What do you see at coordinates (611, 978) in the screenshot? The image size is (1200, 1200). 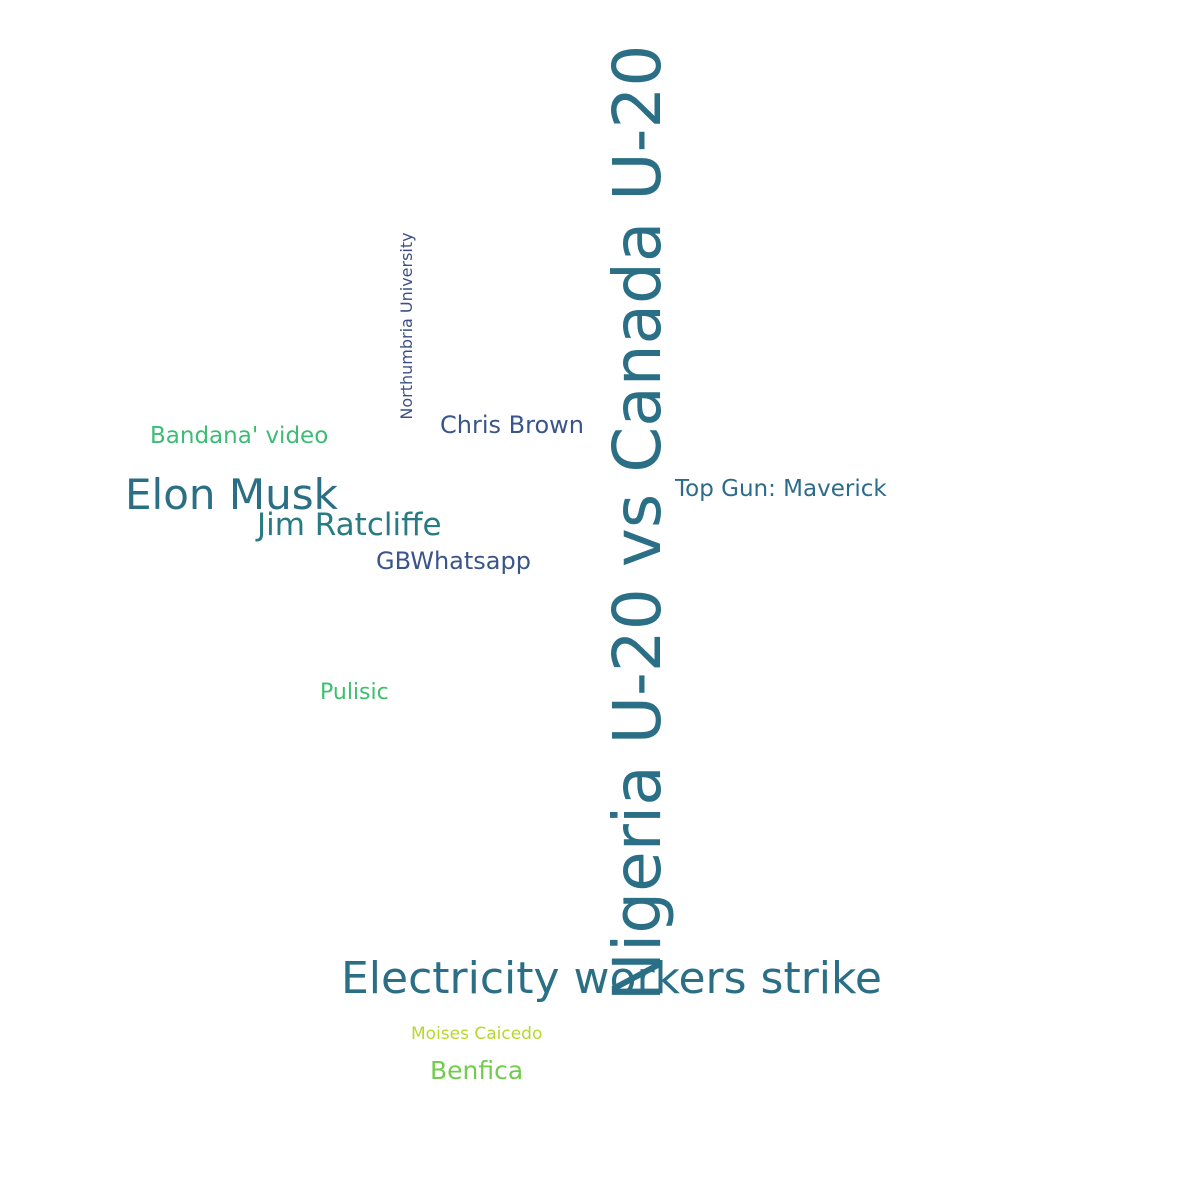 I see `word-electricity-workers-strike: Electricity workers strike` at bounding box center [611, 978].